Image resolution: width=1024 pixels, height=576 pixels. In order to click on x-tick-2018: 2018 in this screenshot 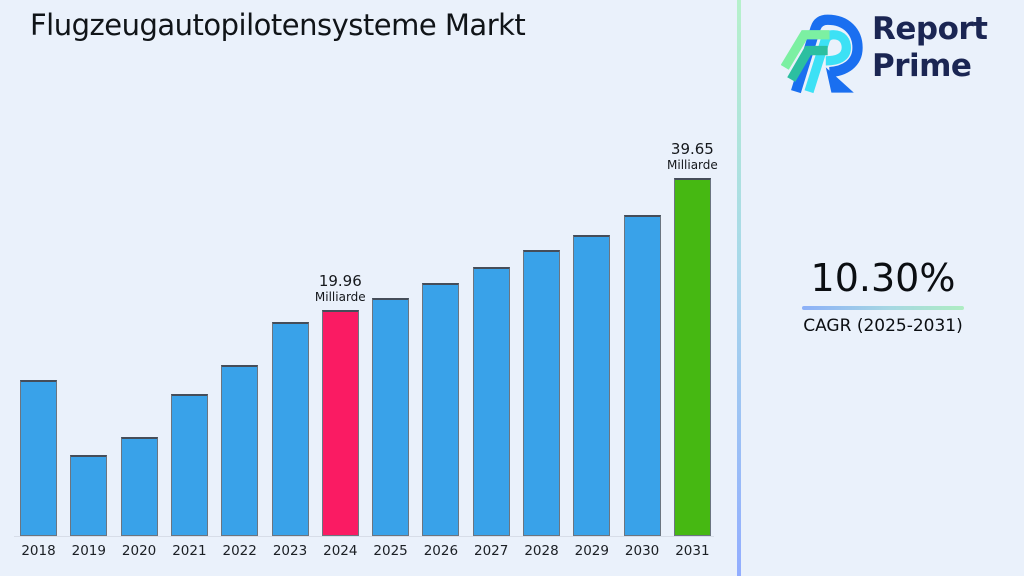, I will do `click(38, 551)`.